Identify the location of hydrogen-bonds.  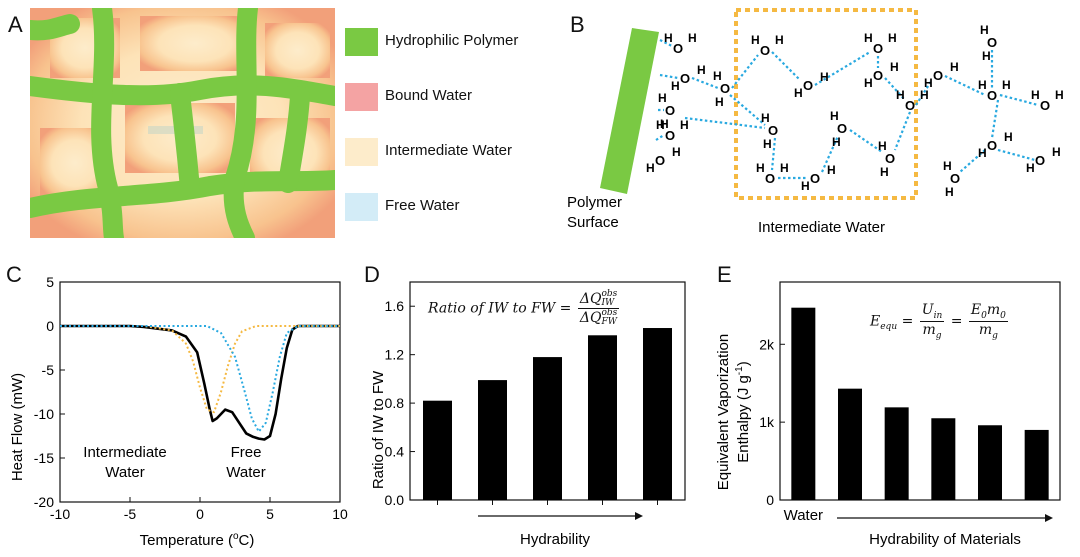
(847, 109).